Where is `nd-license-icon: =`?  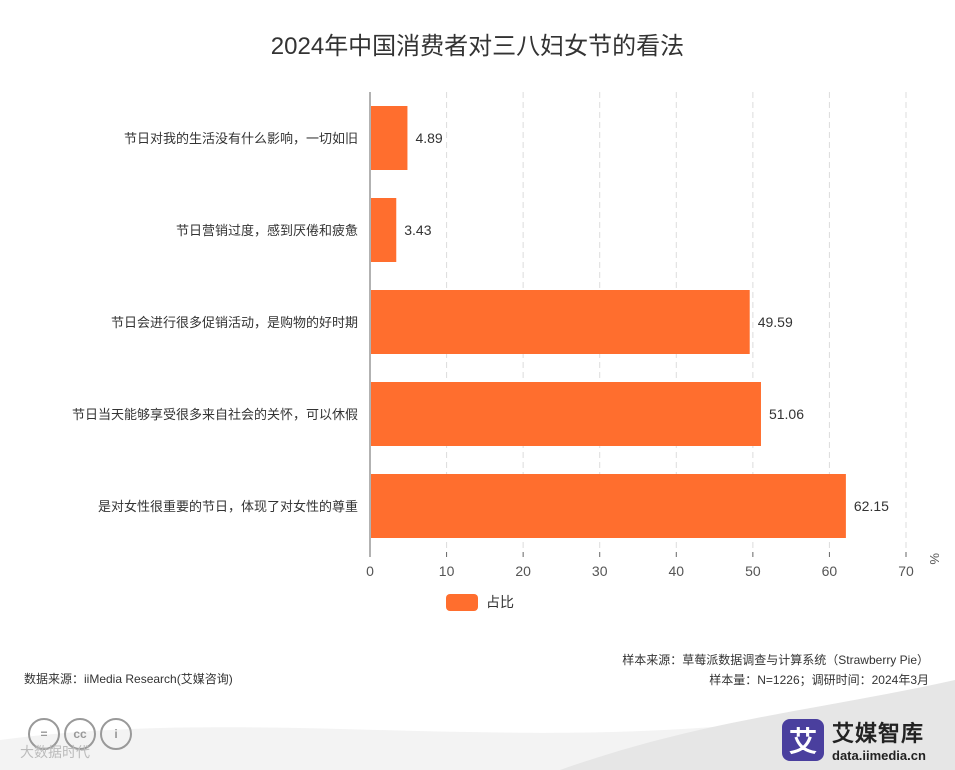 nd-license-icon: = is located at coordinates (44, 734).